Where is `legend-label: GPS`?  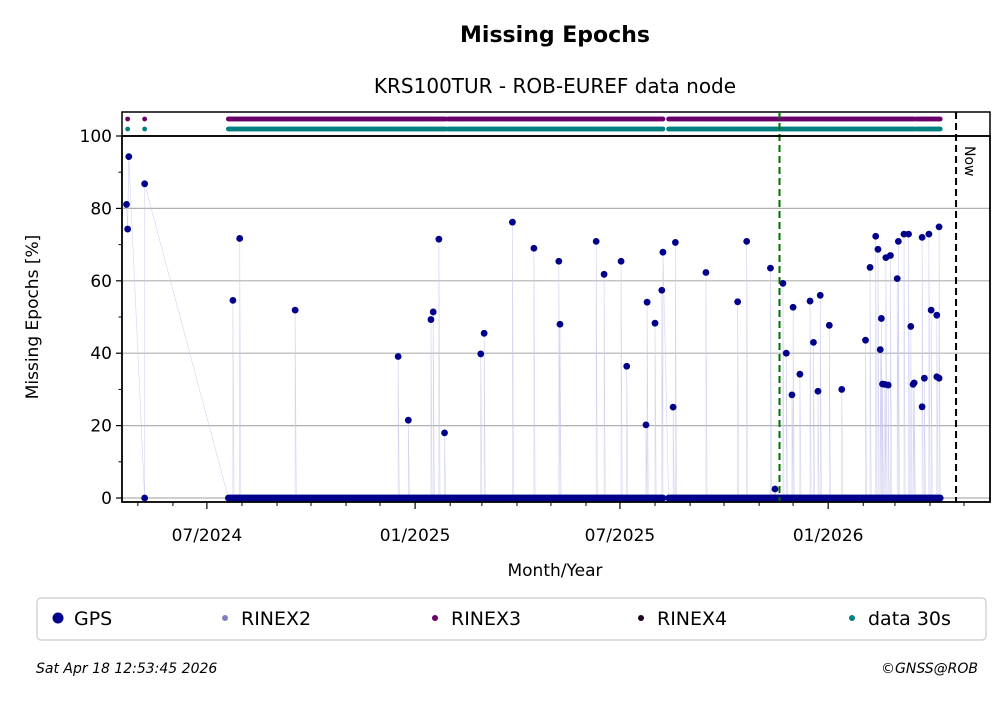 legend-label: GPS is located at coordinates (93, 619).